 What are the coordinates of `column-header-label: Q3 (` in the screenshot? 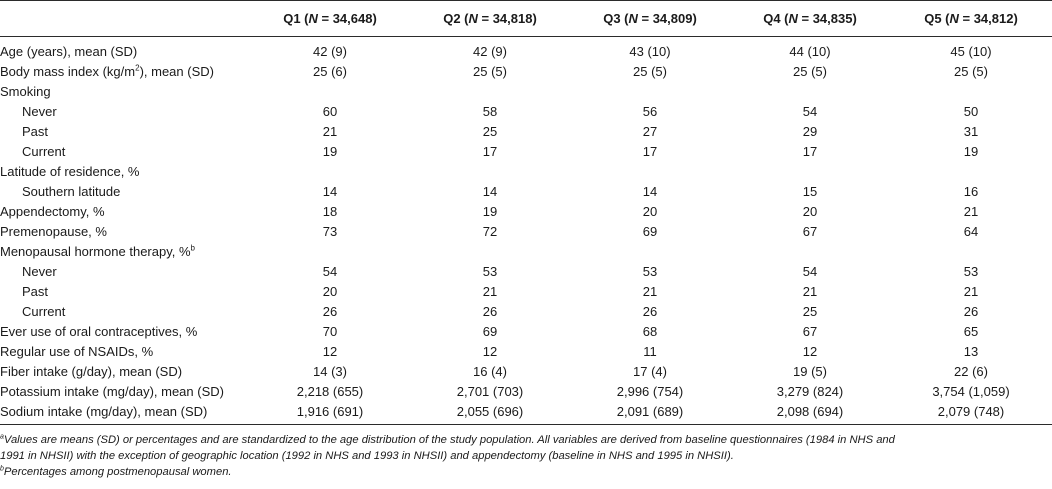 It's located at (616, 18).